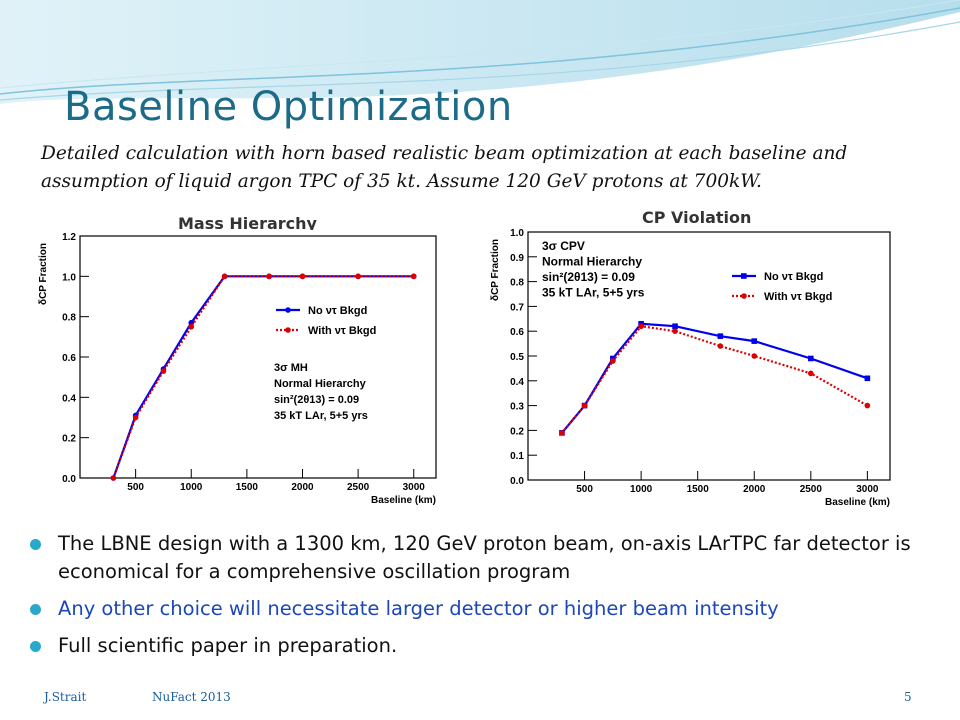 The width and height of the screenshot is (960, 720). What do you see at coordinates (65, 697) in the screenshot?
I see `footer-author: J.Strait` at bounding box center [65, 697].